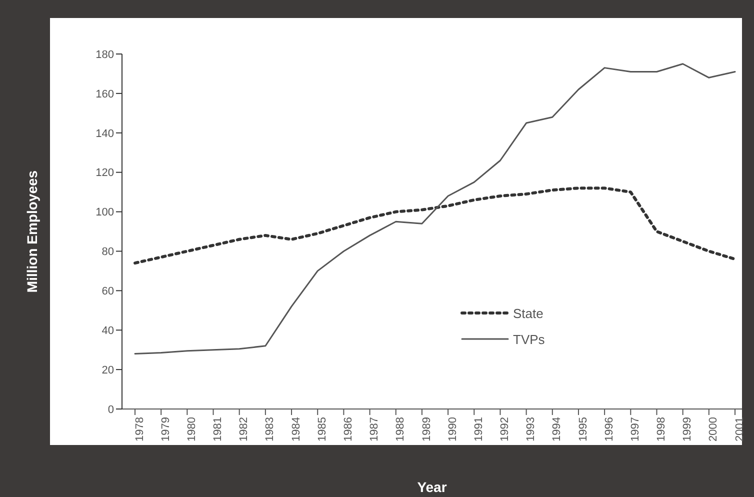 The image size is (754, 497). I want to click on x-tick-label: 1993, so click(531, 429).